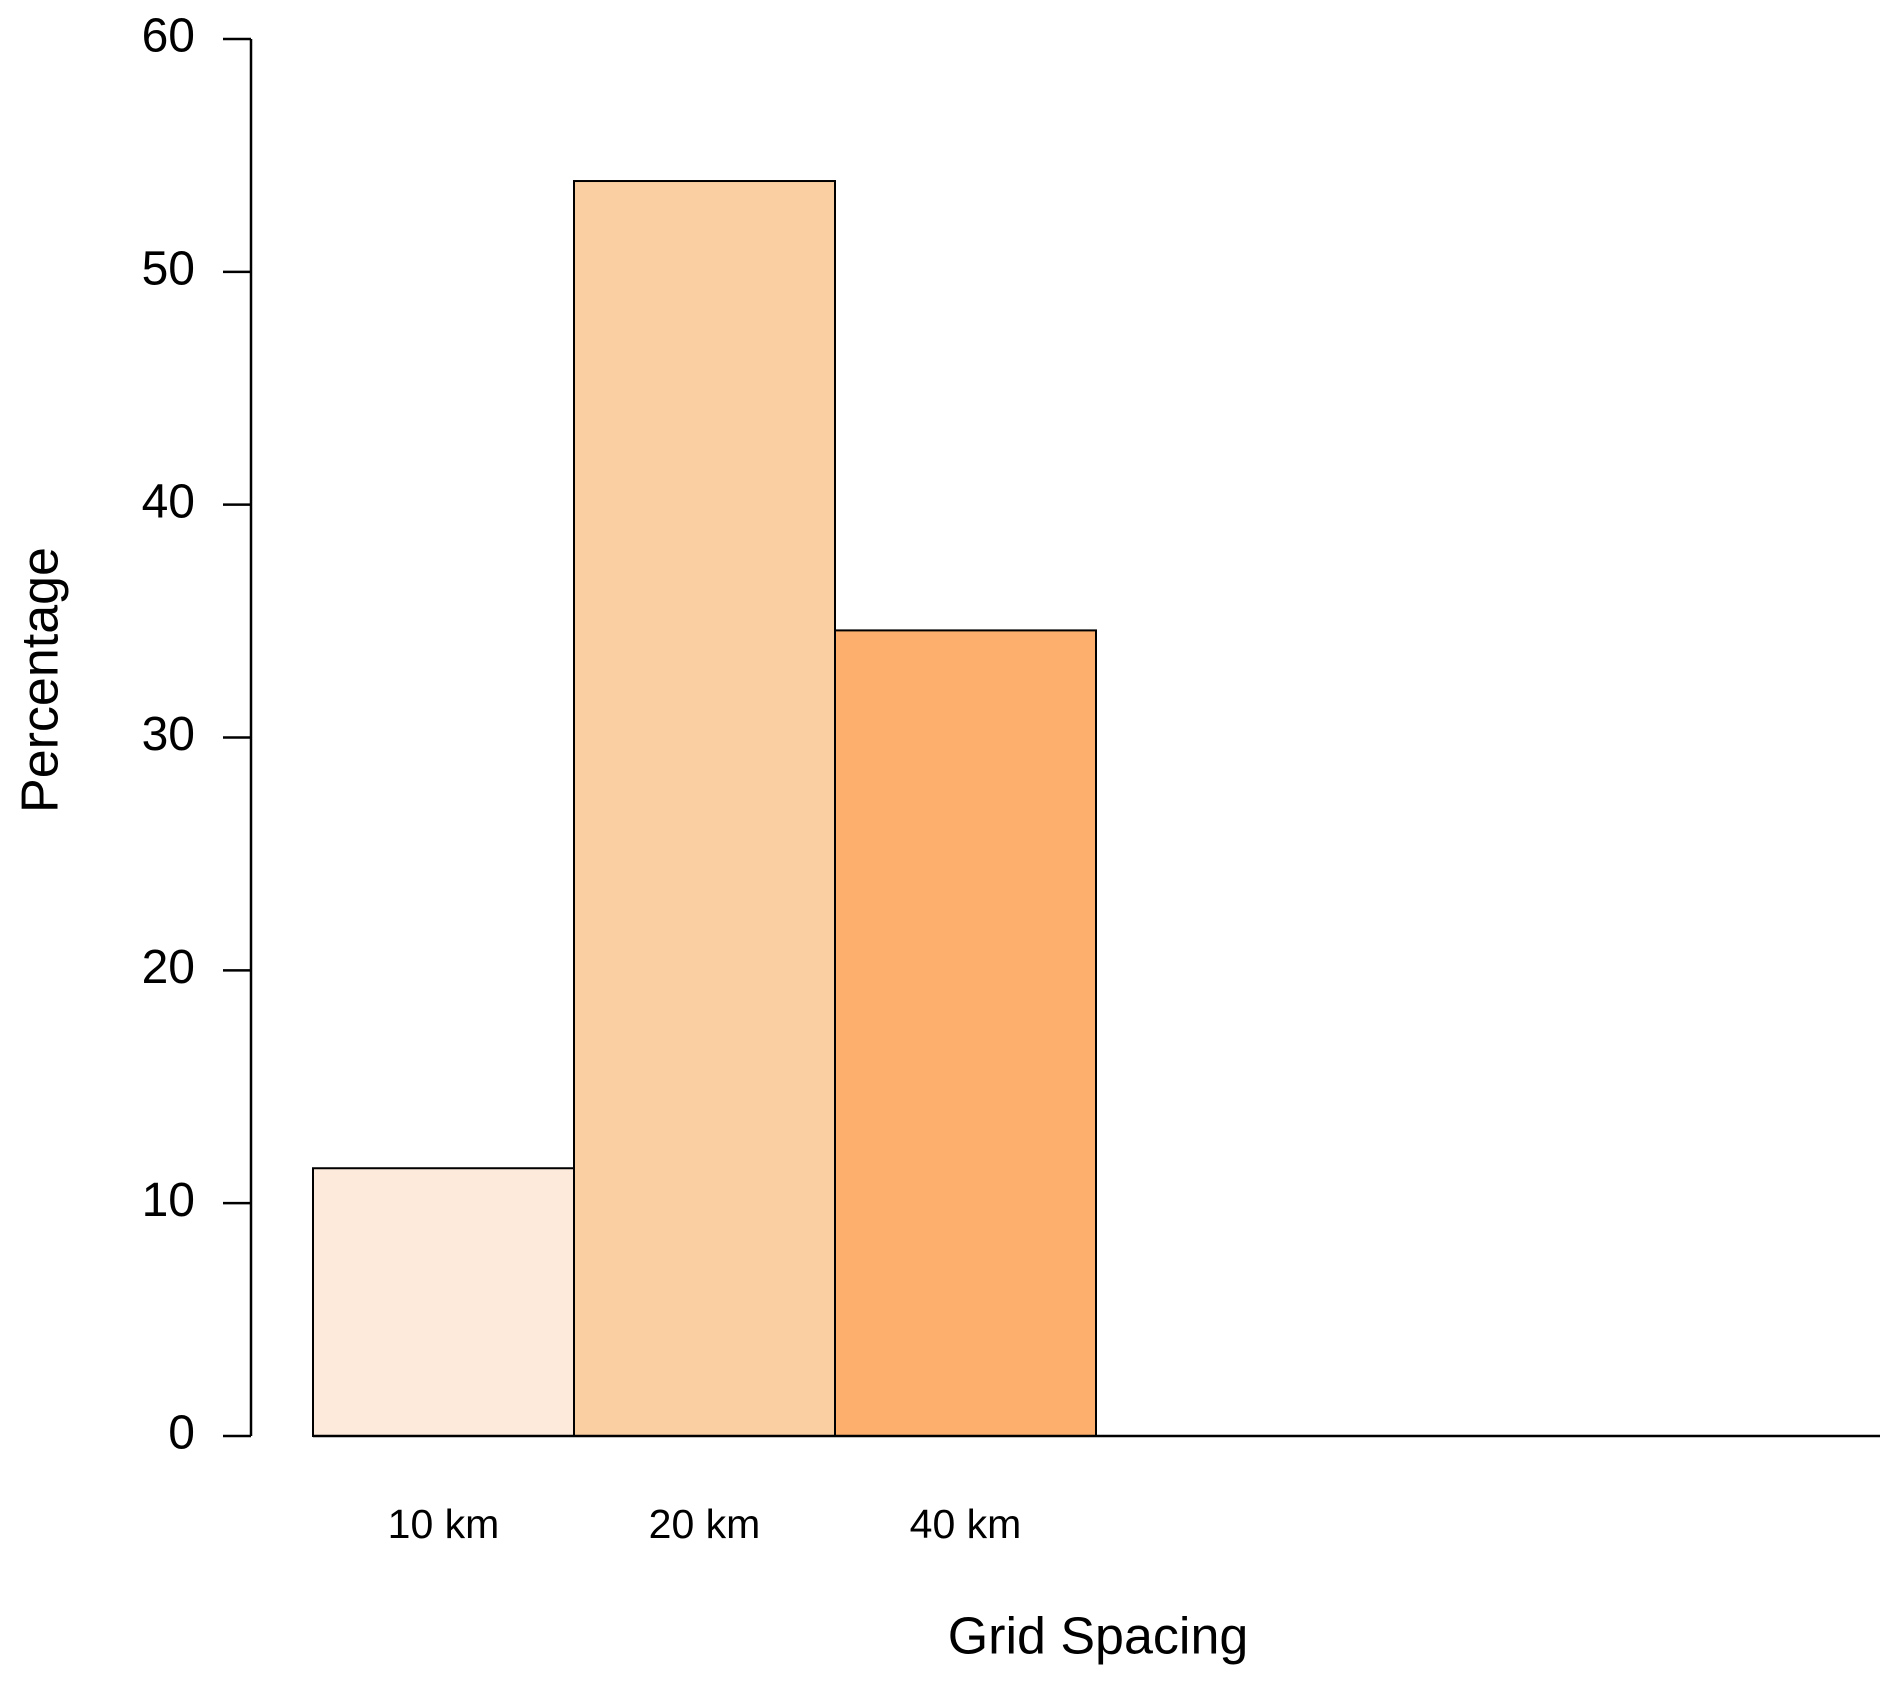  Describe the element at coordinates (168, 36) in the screenshot. I see `y-tick-label: 60` at that location.